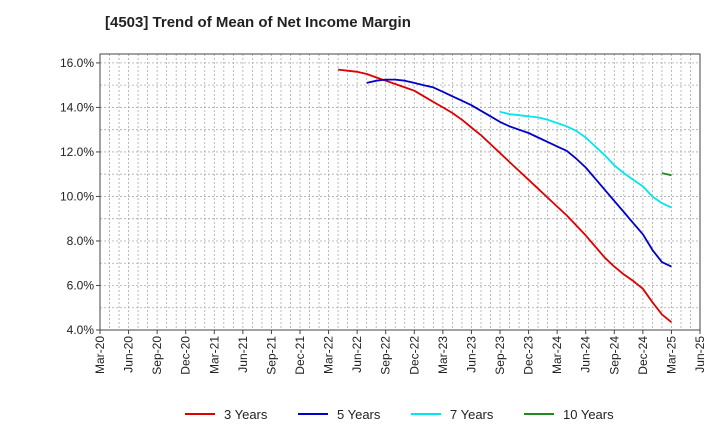 This screenshot has height=440, width=720. What do you see at coordinates (300, 355) in the screenshot?
I see `x-tick-label: Dec-21` at bounding box center [300, 355].